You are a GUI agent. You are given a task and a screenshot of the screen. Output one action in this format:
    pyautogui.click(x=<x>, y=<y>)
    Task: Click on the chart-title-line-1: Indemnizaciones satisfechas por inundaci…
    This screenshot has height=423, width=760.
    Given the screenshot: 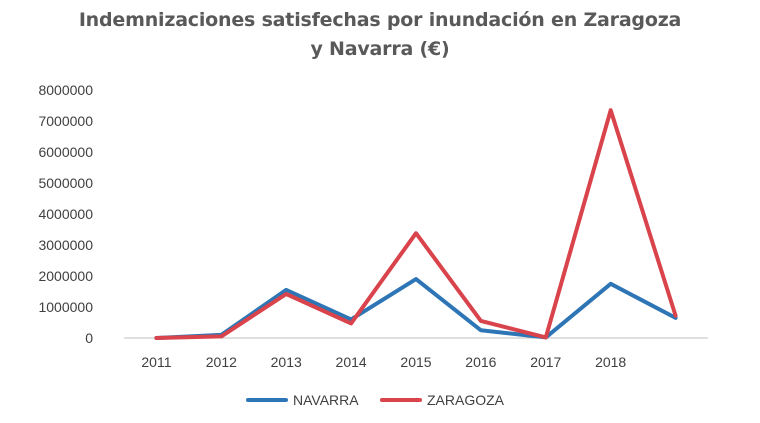 What is the action you would take?
    pyautogui.click(x=380, y=20)
    